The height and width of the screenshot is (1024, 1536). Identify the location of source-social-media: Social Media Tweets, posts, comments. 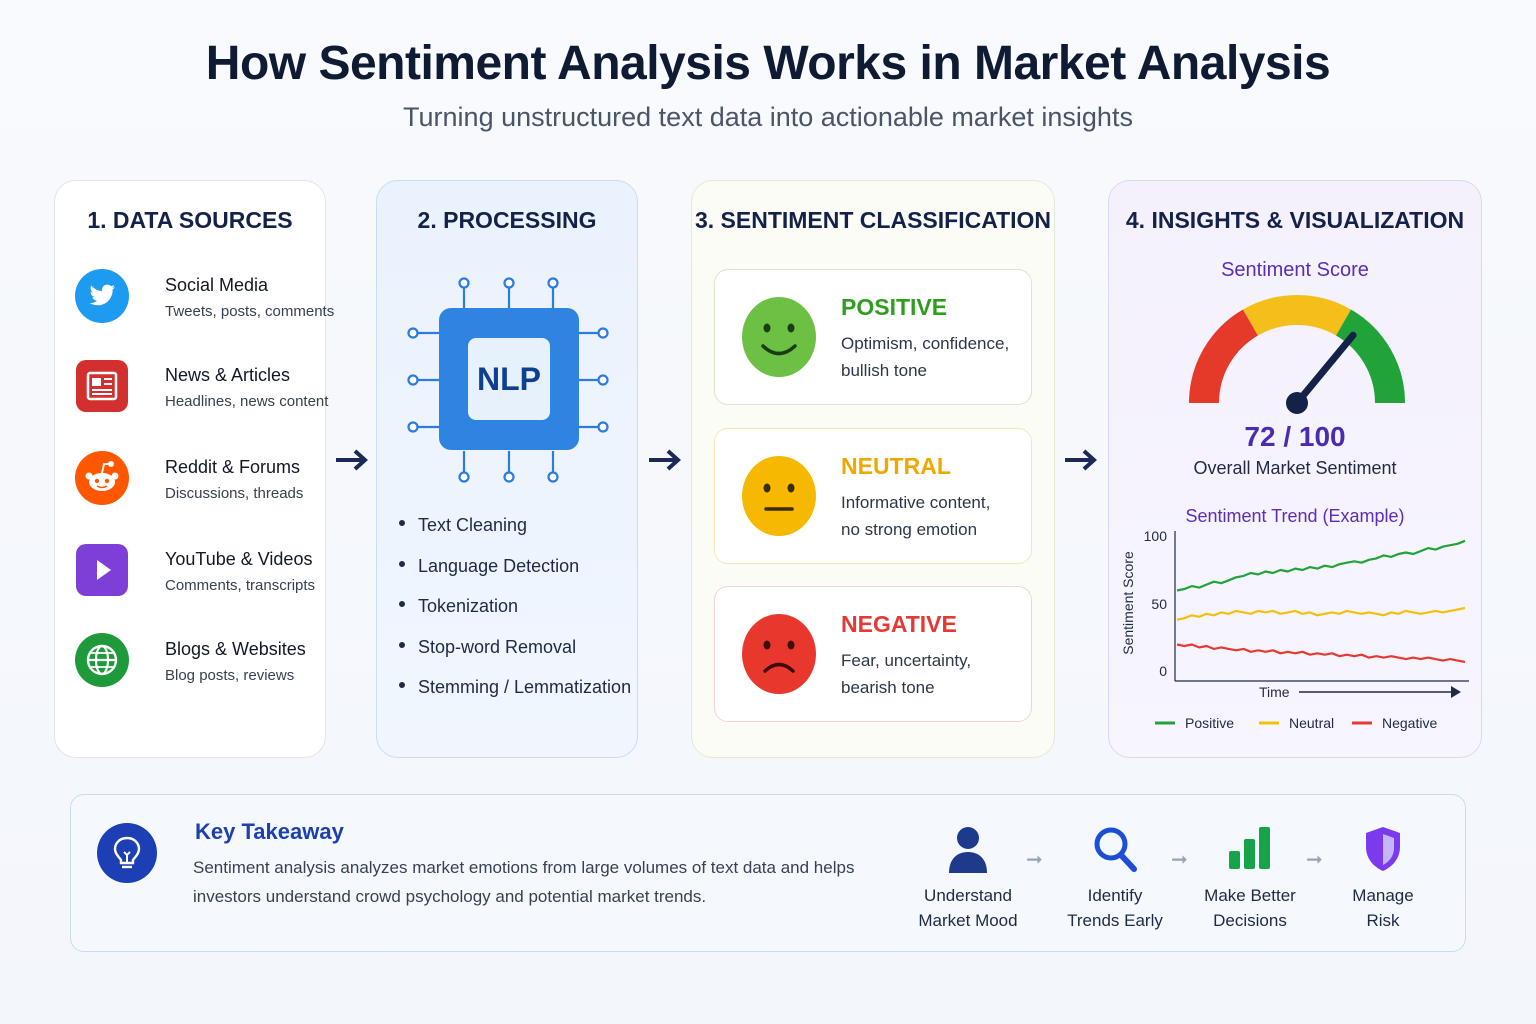
(204, 299).